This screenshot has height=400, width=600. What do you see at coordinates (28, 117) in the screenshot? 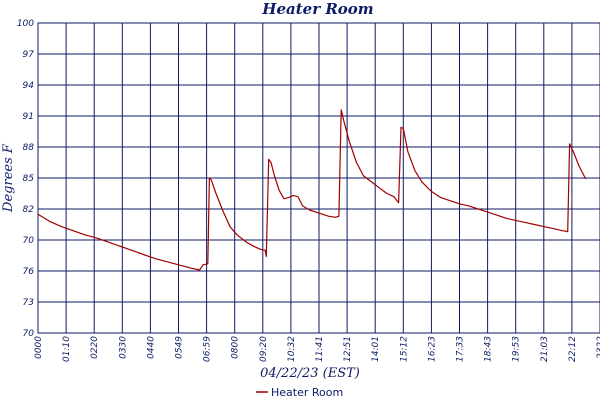
I see `y-tick-label: 91` at bounding box center [28, 117].